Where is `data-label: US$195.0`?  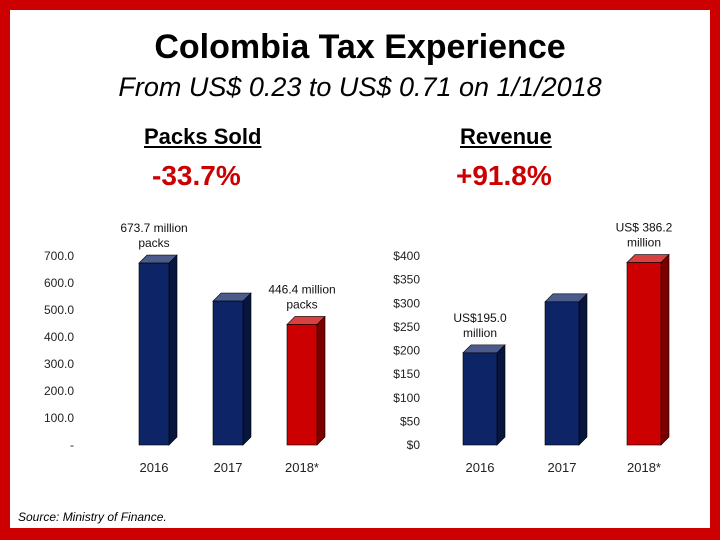 data-label: US$195.0 is located at coordinates (480, 318).